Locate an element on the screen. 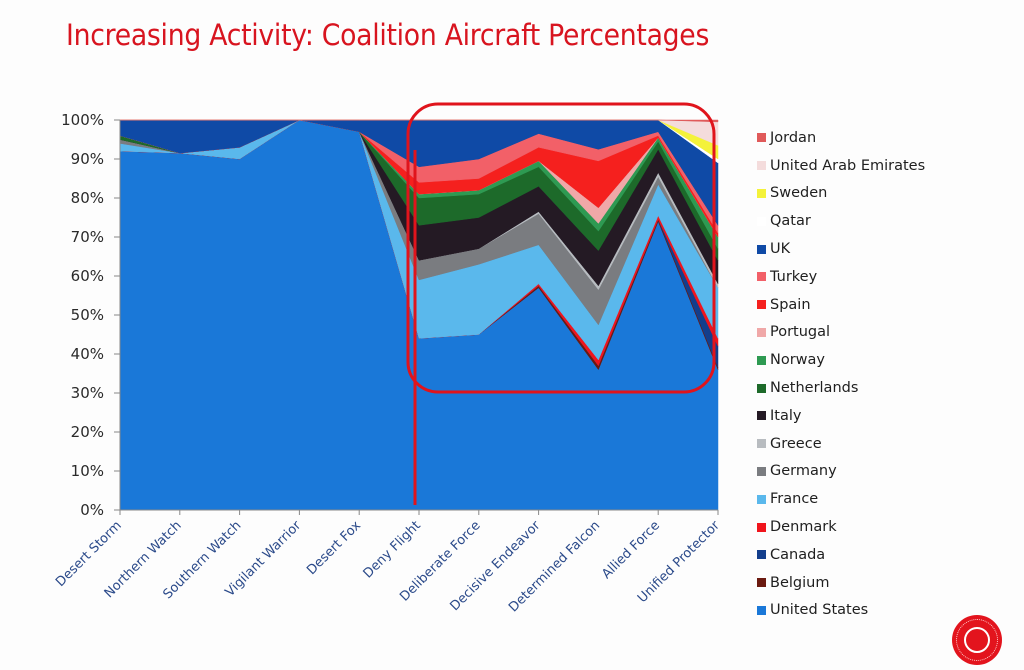 The width and height of the screenshot is (1024, 670). legend-item-italy: Italy is located at coordinates (841, 416).